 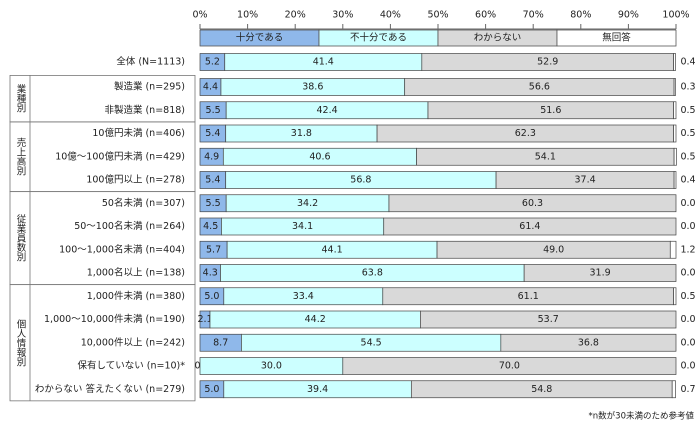 What do you see at coordinates (212, 62) in the screenshot?
I see `value-label: 5.2` at bounding box center [212, 62].